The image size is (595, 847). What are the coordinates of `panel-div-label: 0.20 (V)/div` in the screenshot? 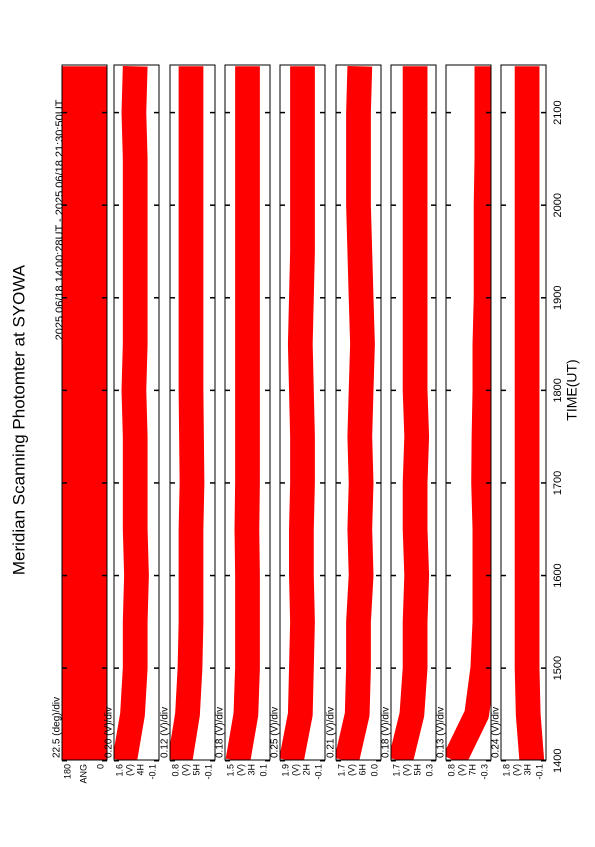 It's located at (109, 732).